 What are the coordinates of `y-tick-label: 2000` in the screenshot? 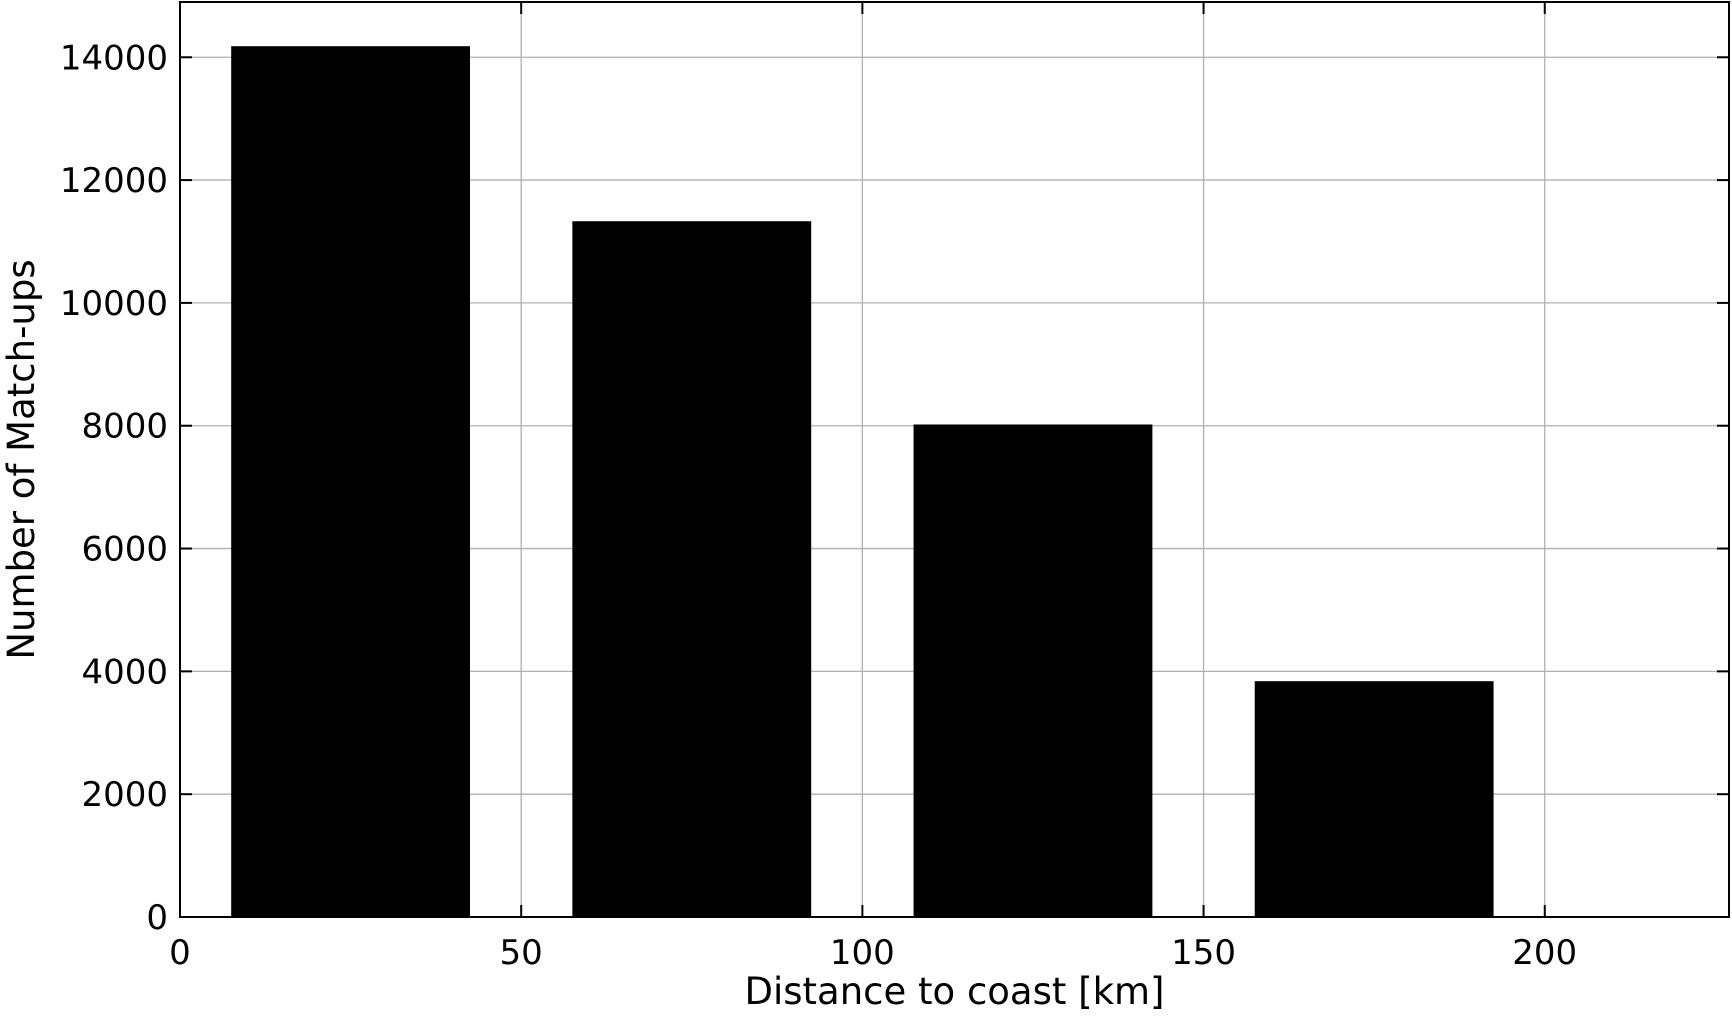 It's located at (124, 795).